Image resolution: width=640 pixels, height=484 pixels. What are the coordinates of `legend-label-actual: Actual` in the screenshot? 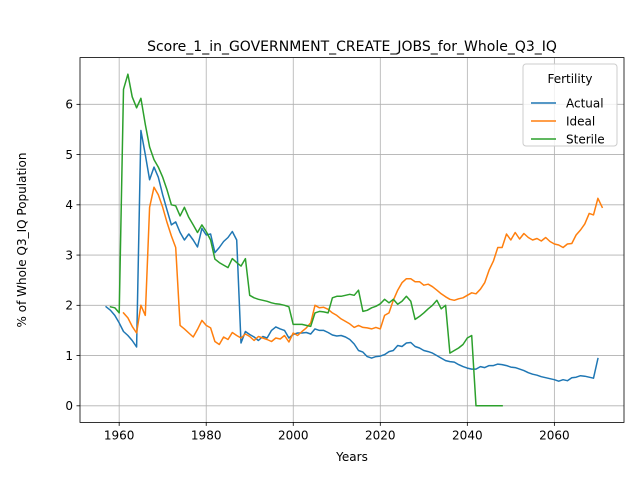 It's located at (585, 103).